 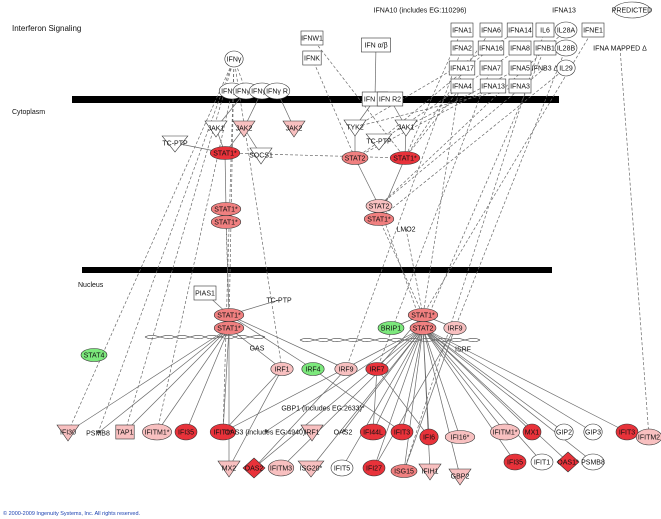 I want to click on node-ifna4: IFNA4, so click(x=462, y=86).